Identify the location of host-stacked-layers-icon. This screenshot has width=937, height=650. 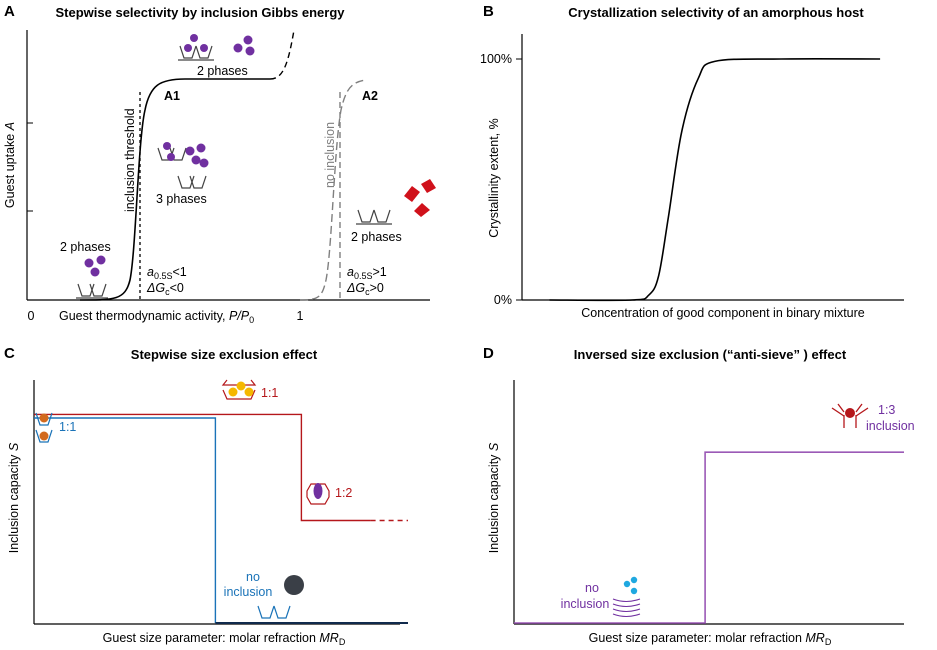
(626, 608).